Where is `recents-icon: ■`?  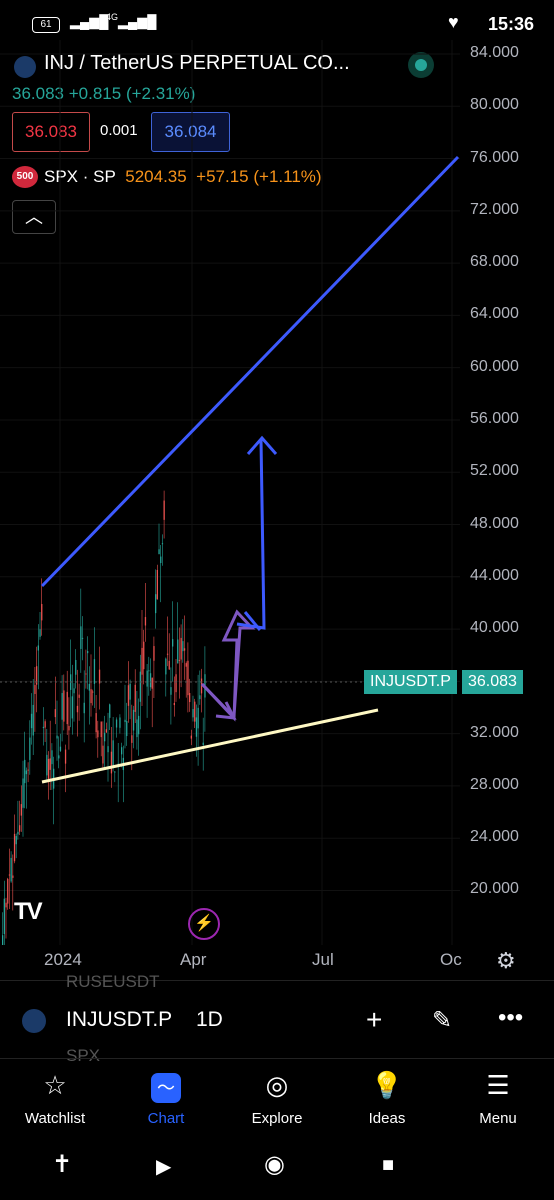
recents-icon: ■ is located at coordinates (388, 1165).